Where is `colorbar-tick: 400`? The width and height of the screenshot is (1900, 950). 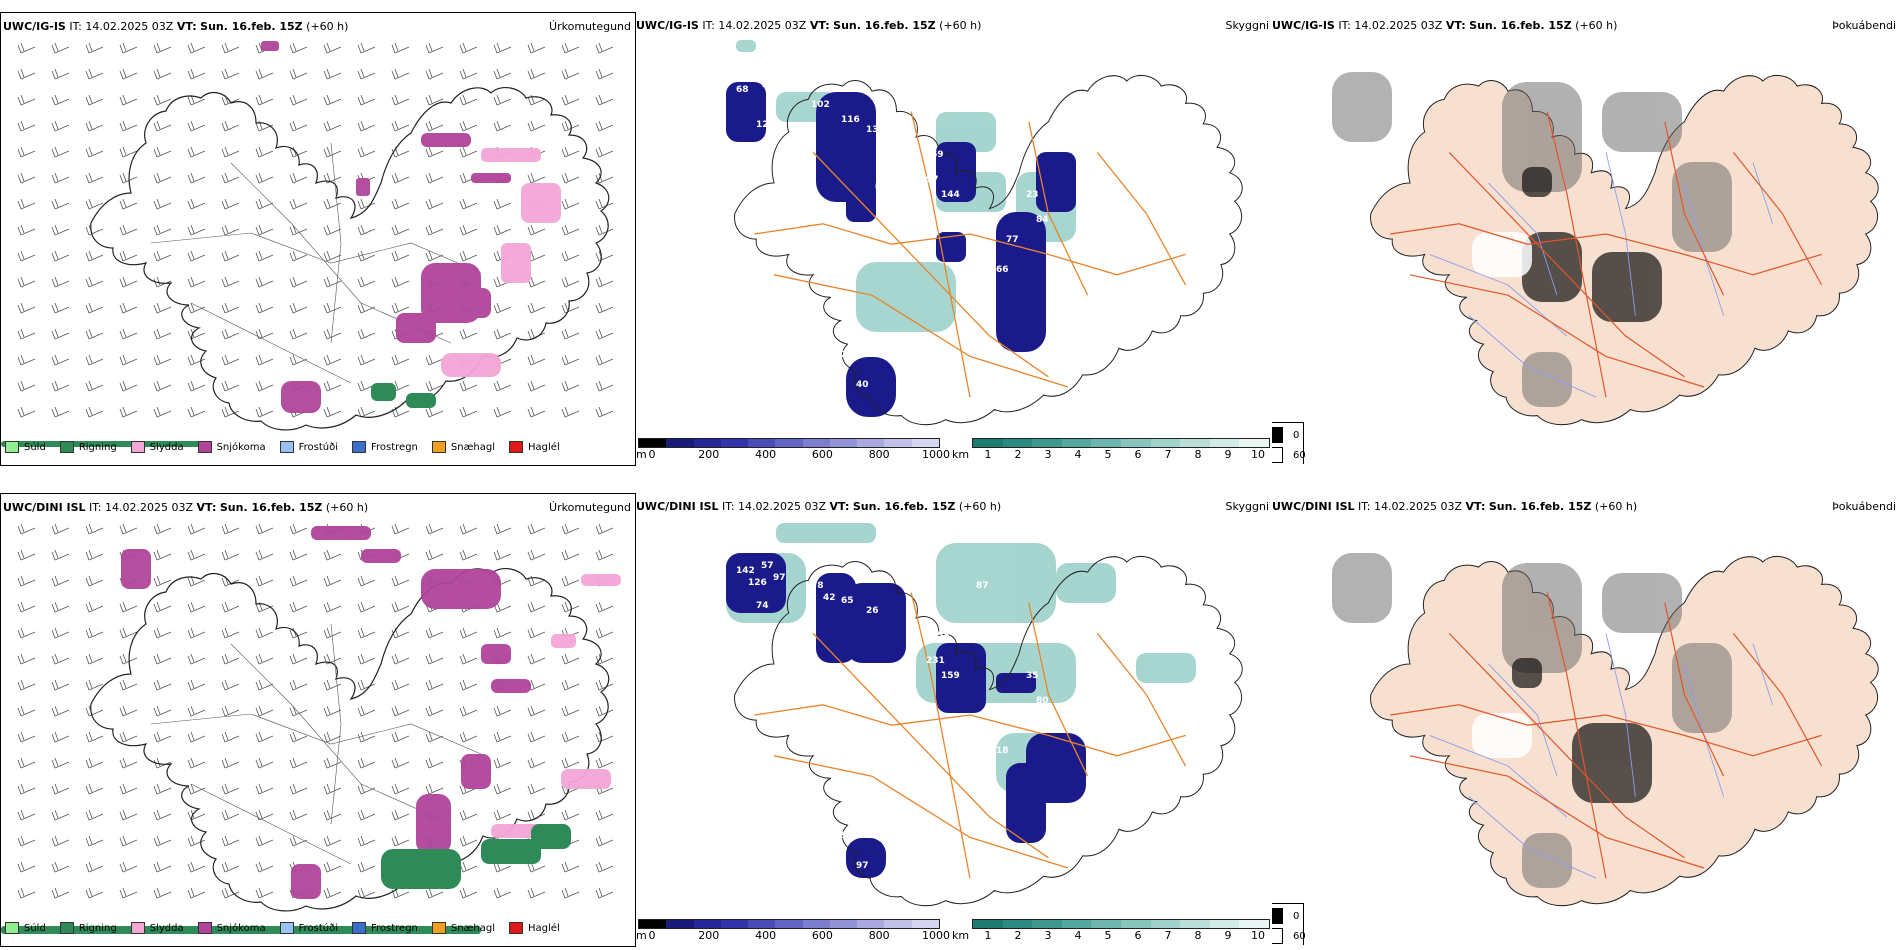
colorbar-tick: 400 is located at coordinates (766, 454).